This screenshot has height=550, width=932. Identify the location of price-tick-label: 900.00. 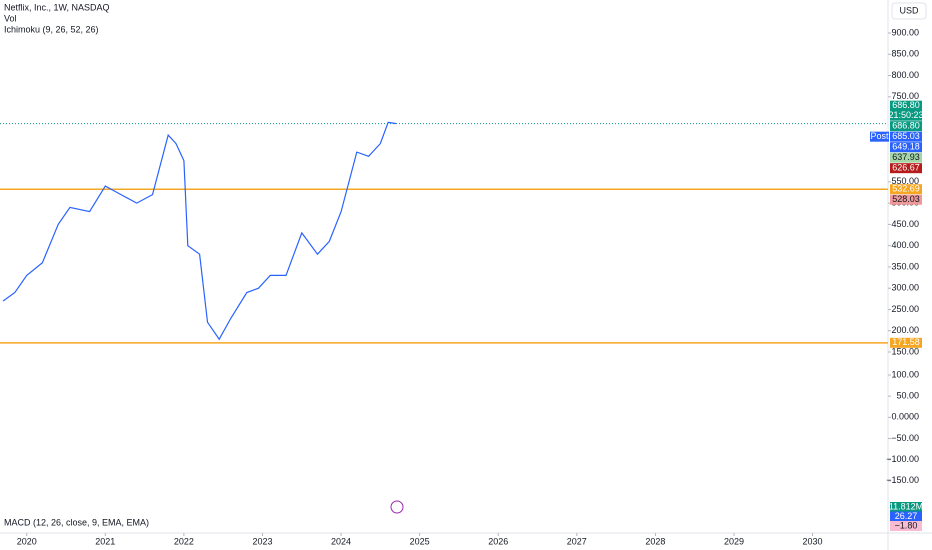
(905, 32).